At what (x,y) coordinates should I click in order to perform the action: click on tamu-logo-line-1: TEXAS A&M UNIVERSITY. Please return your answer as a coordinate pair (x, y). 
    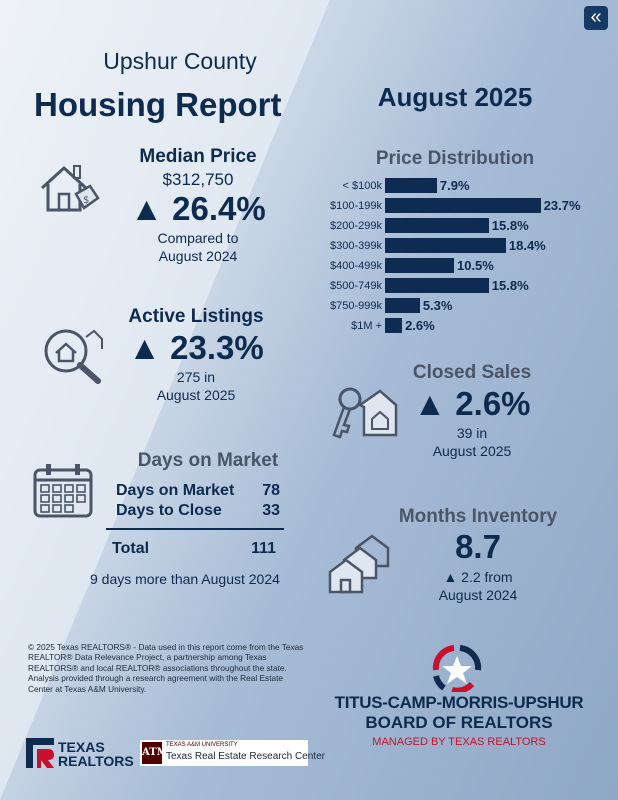
    Looking at the image, I should click on (202, 745).